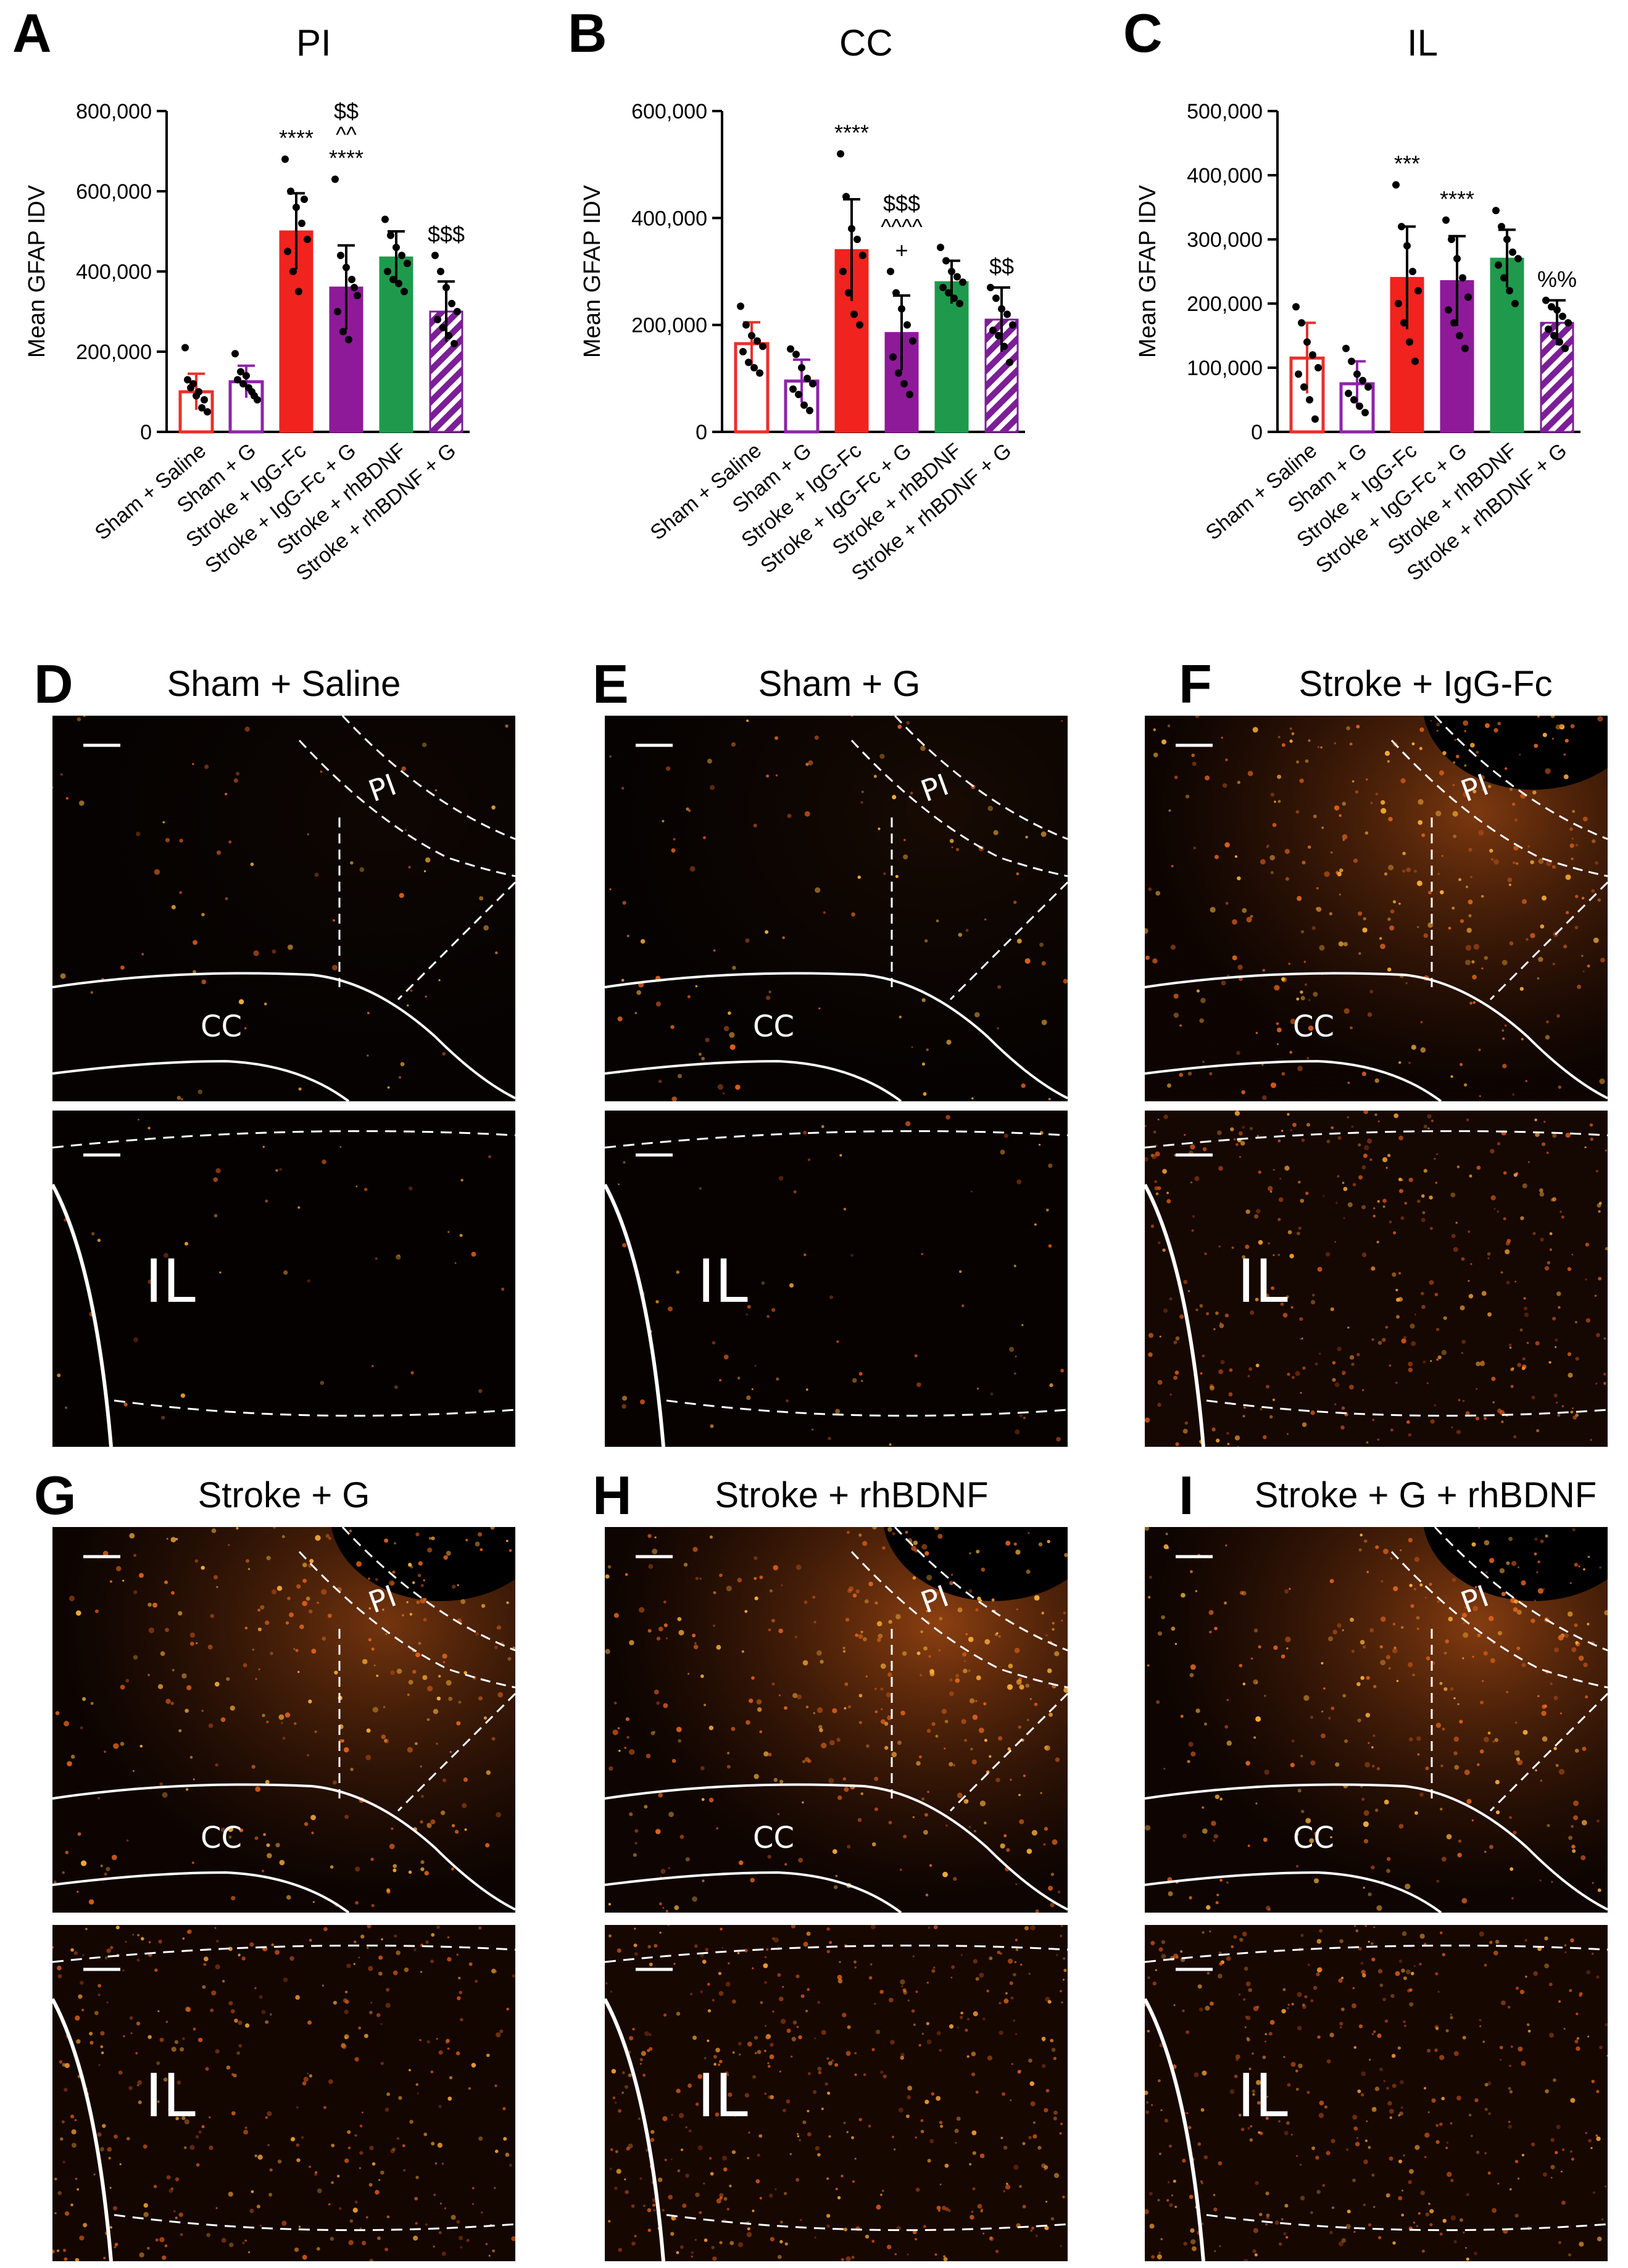 This screenshot has height=2268, width=1628. Describe the element at coordinates (587, 33) in the screenshot. I see `panel-letter-b: B` at that location.